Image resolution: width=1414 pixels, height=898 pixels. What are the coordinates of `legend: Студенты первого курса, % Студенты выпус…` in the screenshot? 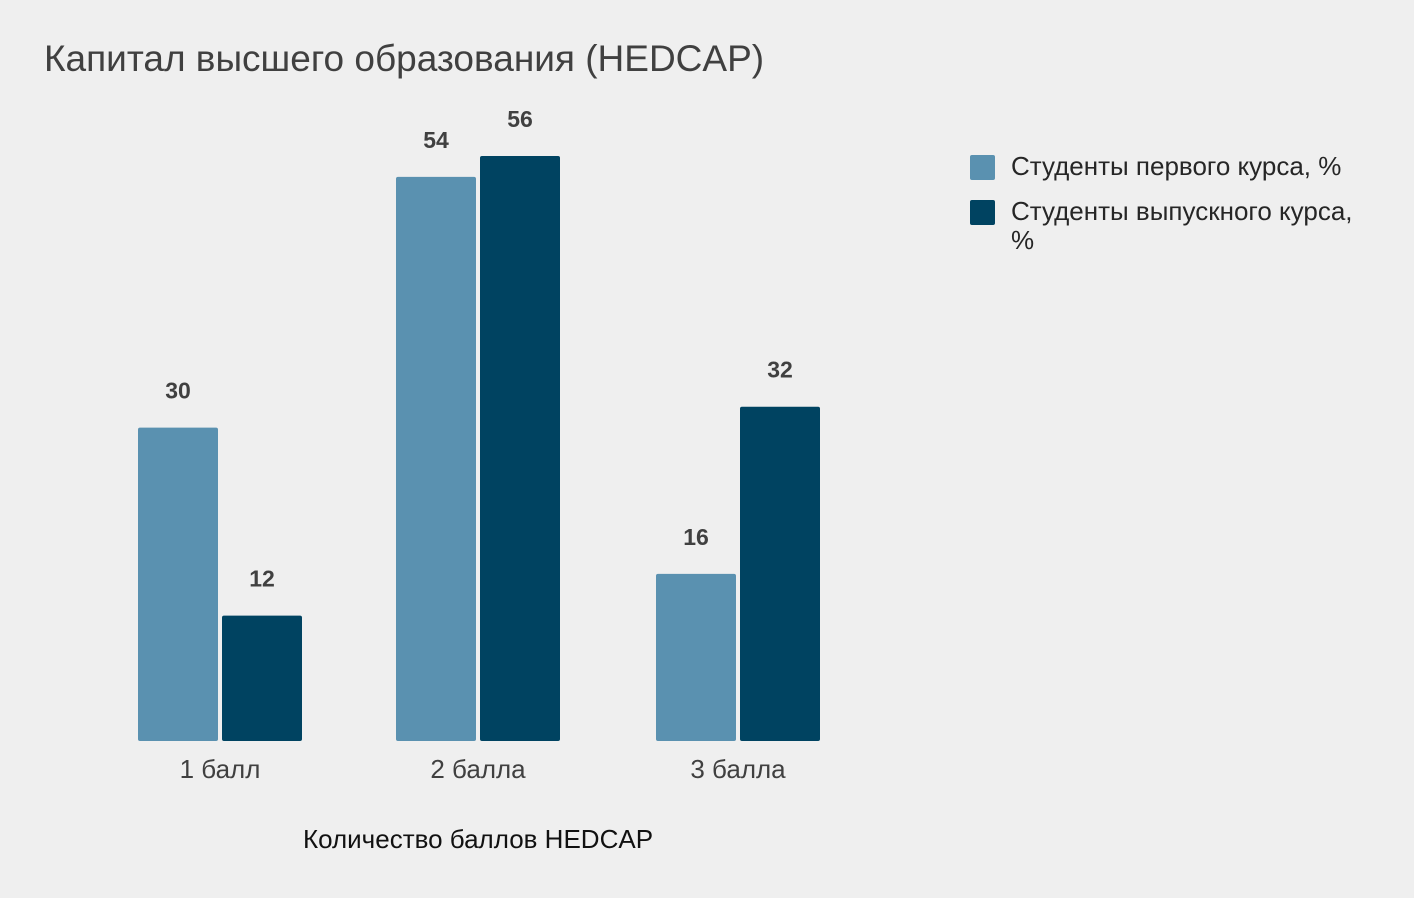 It's located at (1180, 211).